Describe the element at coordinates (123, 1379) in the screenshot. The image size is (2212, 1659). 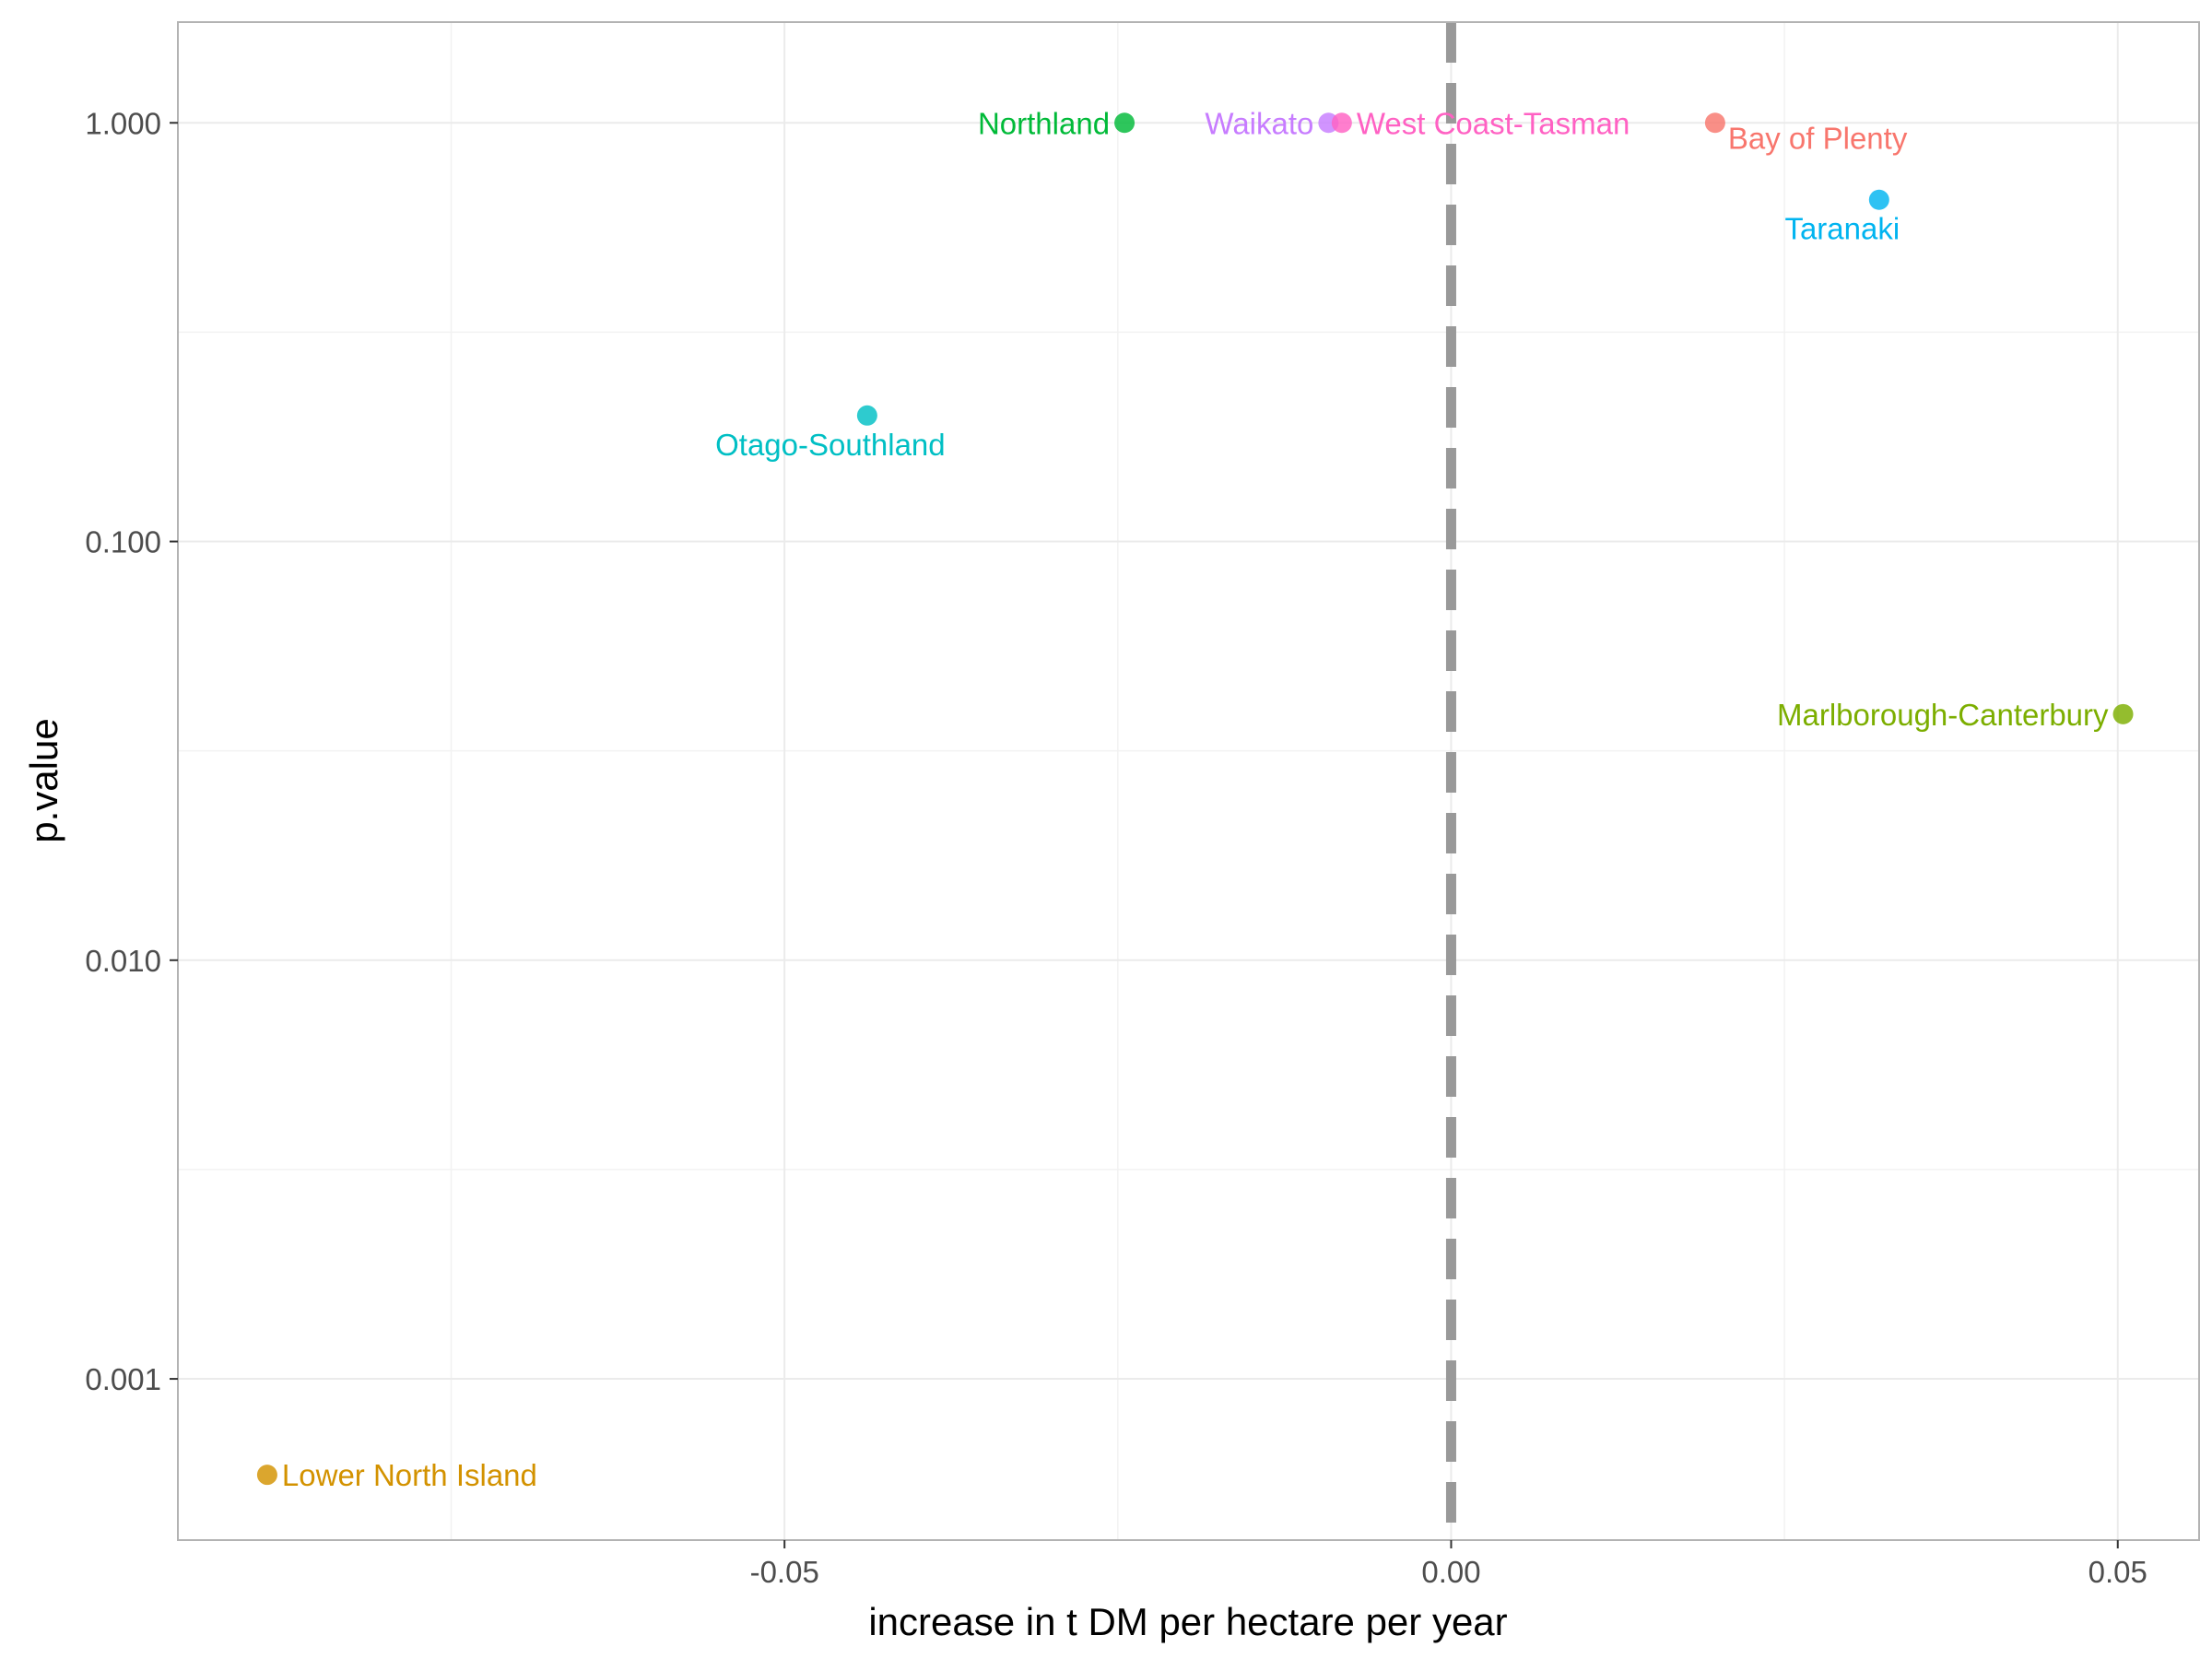
I see `y-tick-label: 0.001` at that location.